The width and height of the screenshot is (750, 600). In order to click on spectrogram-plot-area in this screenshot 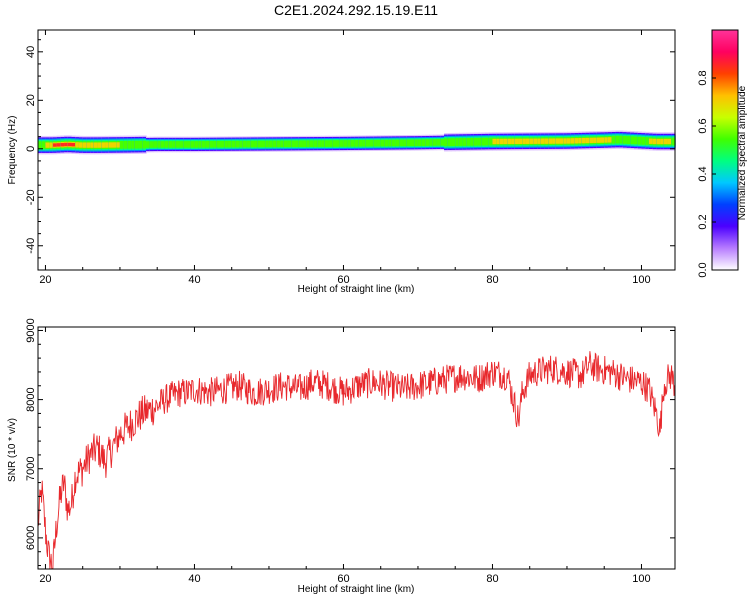, I will do `click(357, 142)`.